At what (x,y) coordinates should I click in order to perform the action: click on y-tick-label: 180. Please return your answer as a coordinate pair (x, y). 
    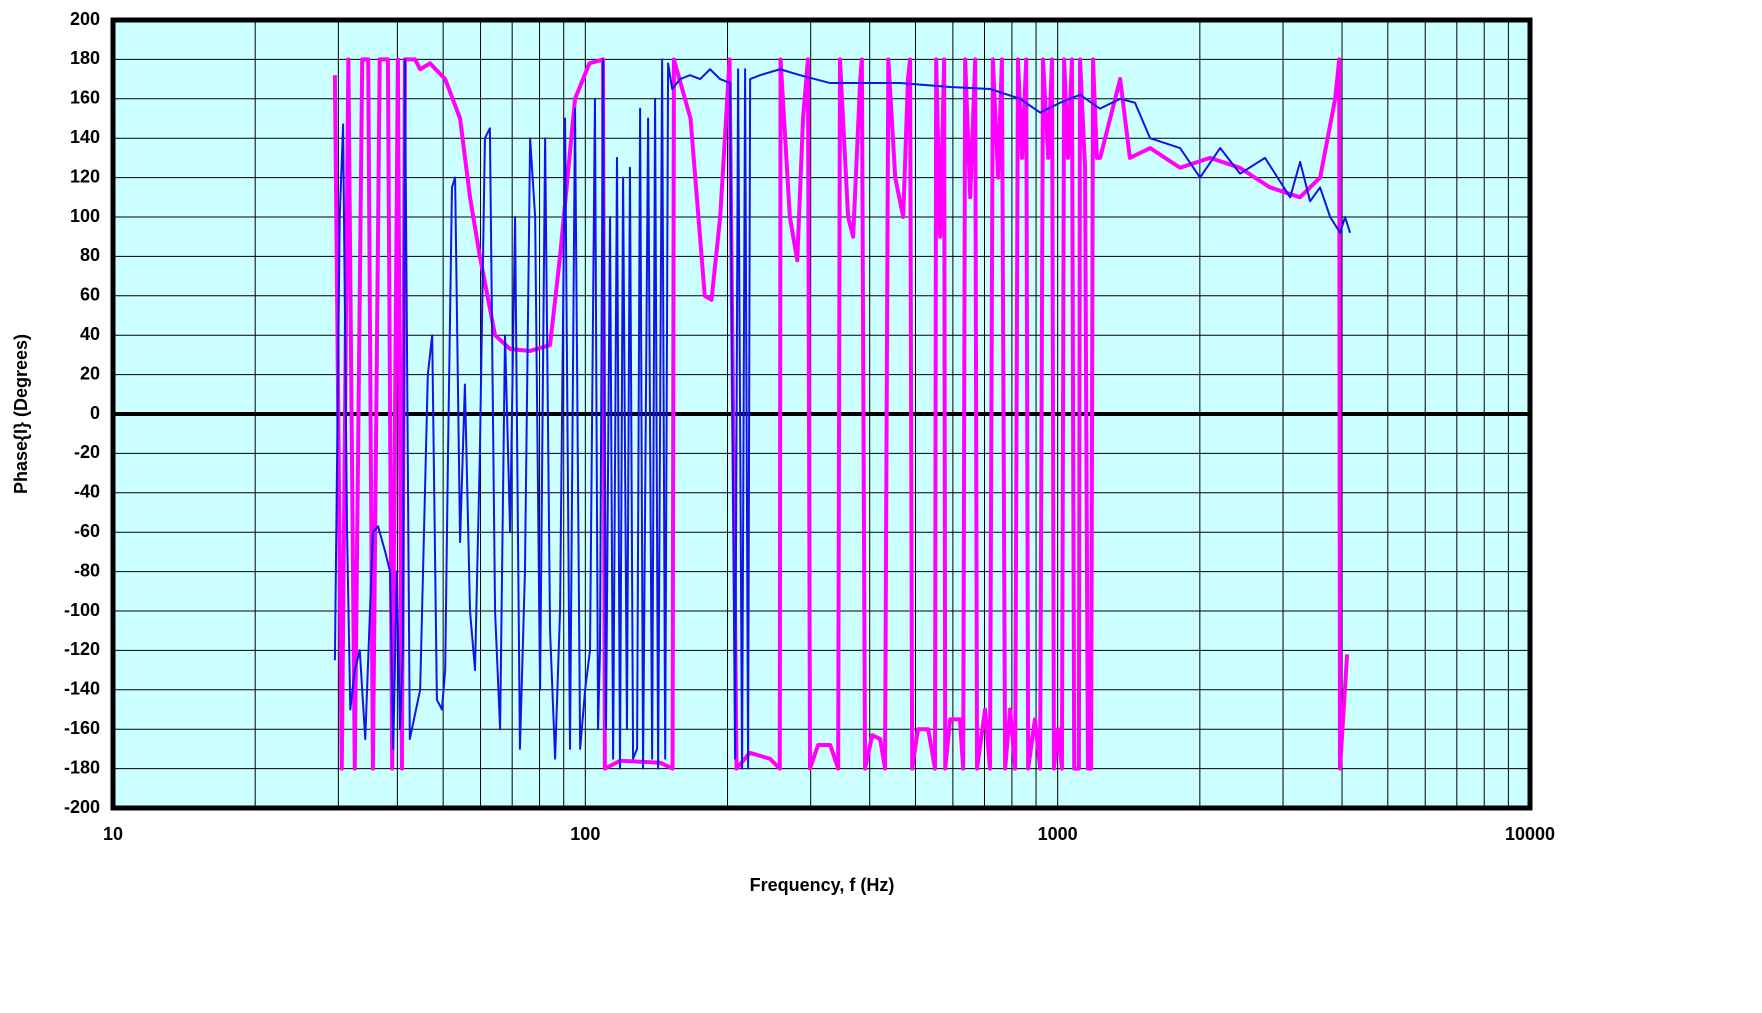
    Looking at the image, I should click on (85, 58).